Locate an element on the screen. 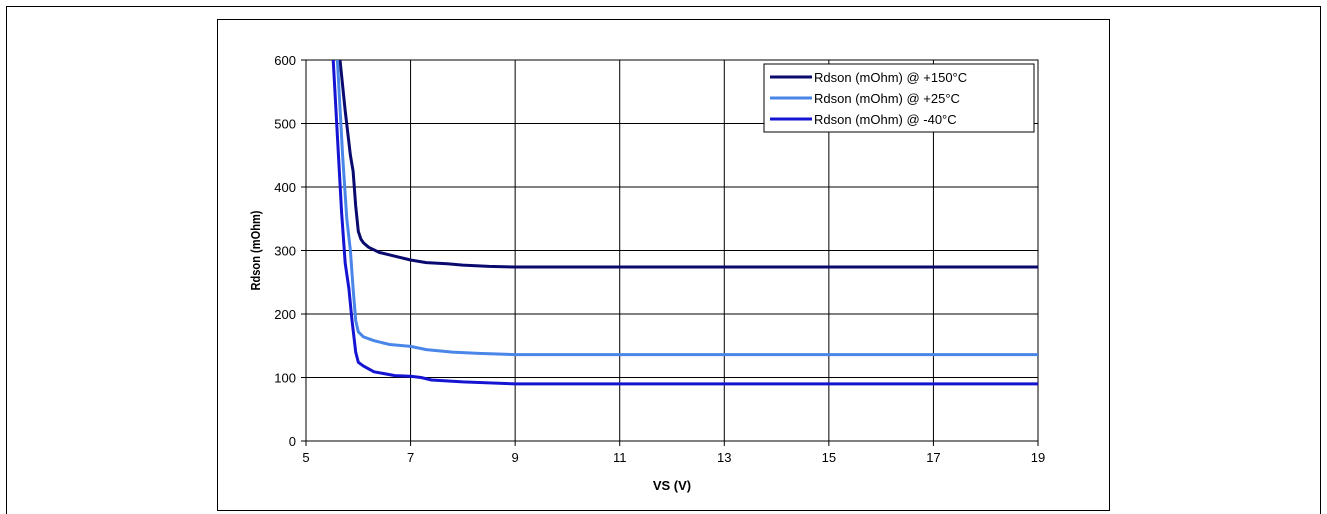 The width and height of the screenshot is (1327, 514). y-tick-label: 500 is located at coordinates (285, 124).